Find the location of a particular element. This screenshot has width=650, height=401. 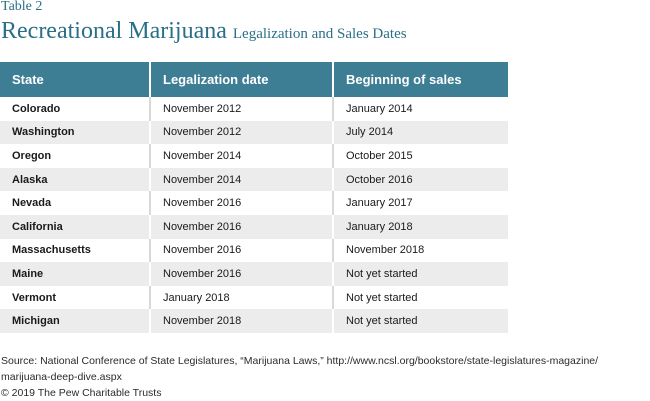

legalization-date-cell: January 2018 is located at coordinates (241, 297).